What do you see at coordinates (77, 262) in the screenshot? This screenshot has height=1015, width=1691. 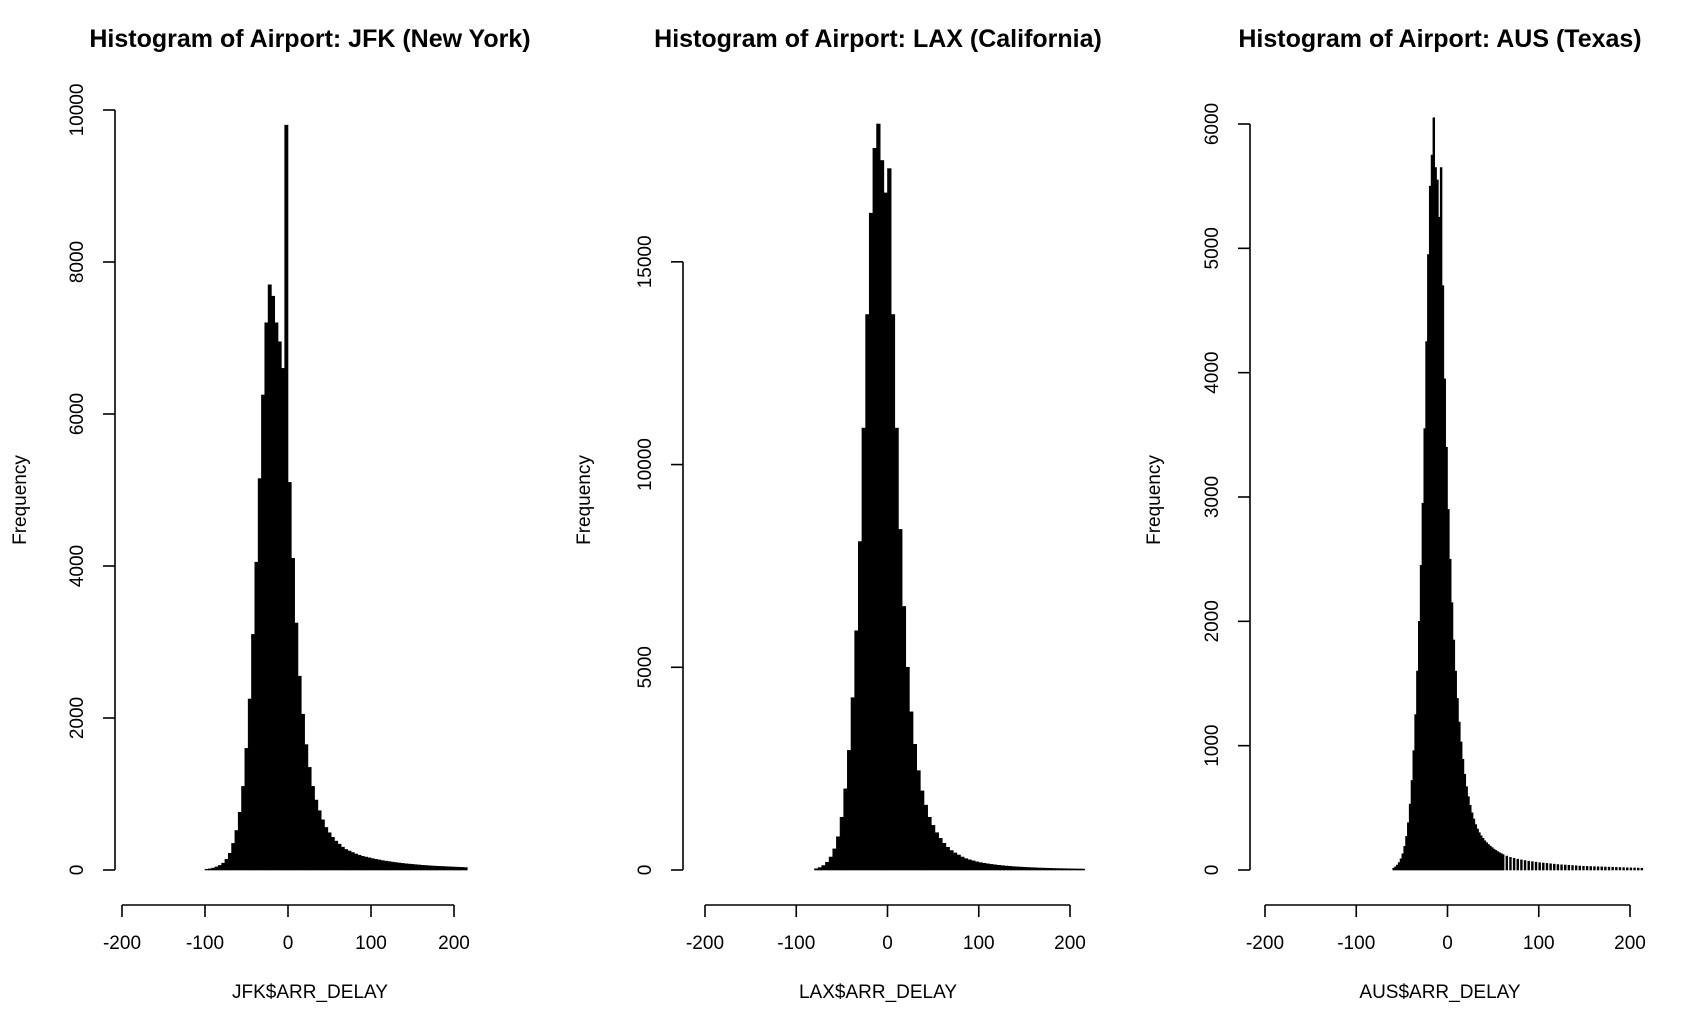 I see `y-tick-label: 8000` at bounding box center [77, 262].